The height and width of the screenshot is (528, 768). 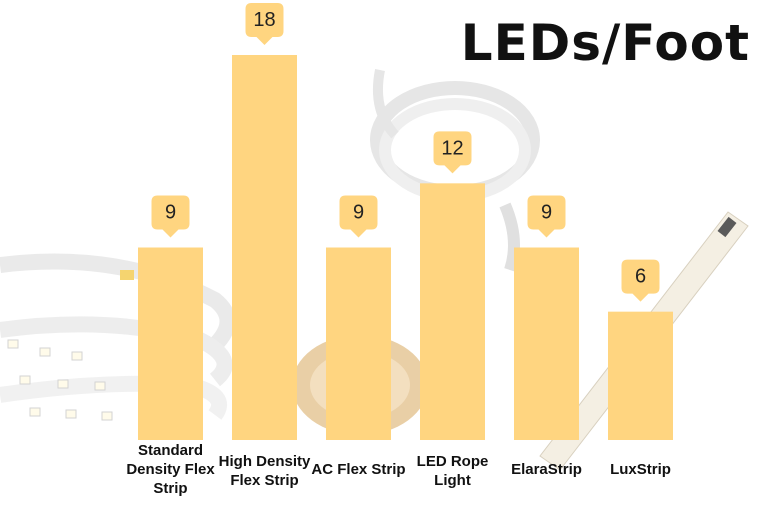 What do you see at coordinates (170, 213) in the screenshot?
I see `data-label-1: 9` at bounding box center [170, 213].